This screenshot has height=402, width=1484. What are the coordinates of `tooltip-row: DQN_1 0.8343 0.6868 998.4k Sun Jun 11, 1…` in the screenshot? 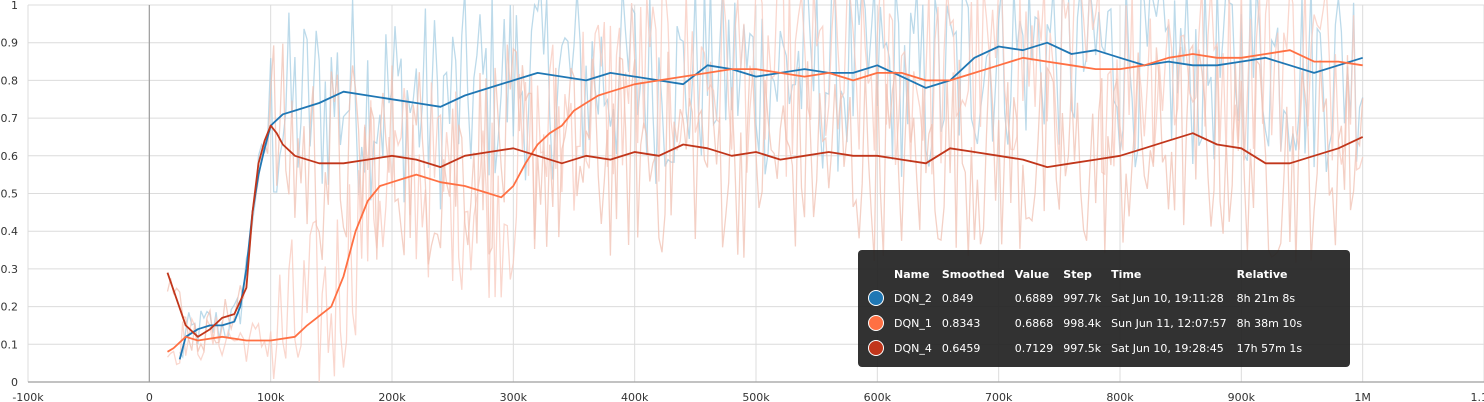 It's located at (1090, 327).